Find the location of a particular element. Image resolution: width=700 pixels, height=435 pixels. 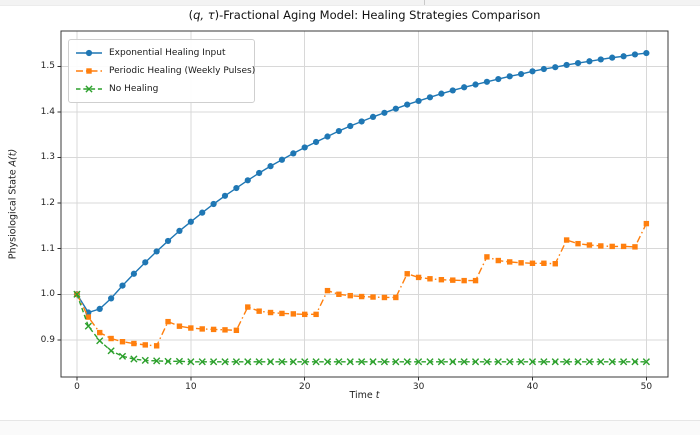

x-tick-label: 50 is located at coordinates (646, 387).